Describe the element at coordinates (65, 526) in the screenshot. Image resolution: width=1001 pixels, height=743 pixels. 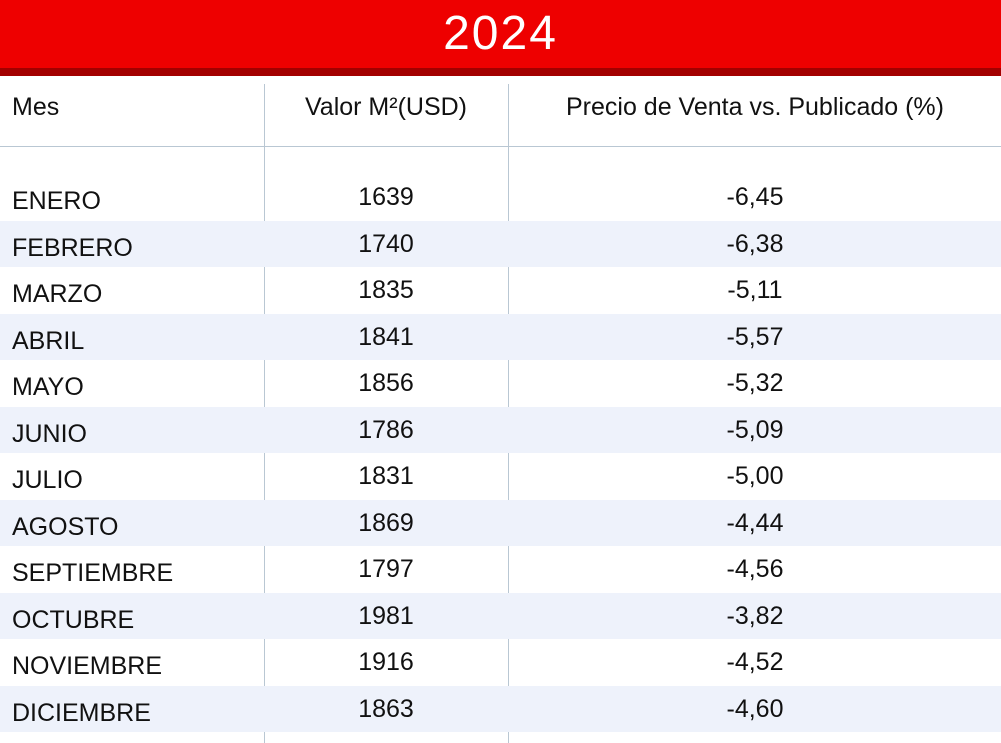
I see `cell-mes: AGOSTO` at that location.